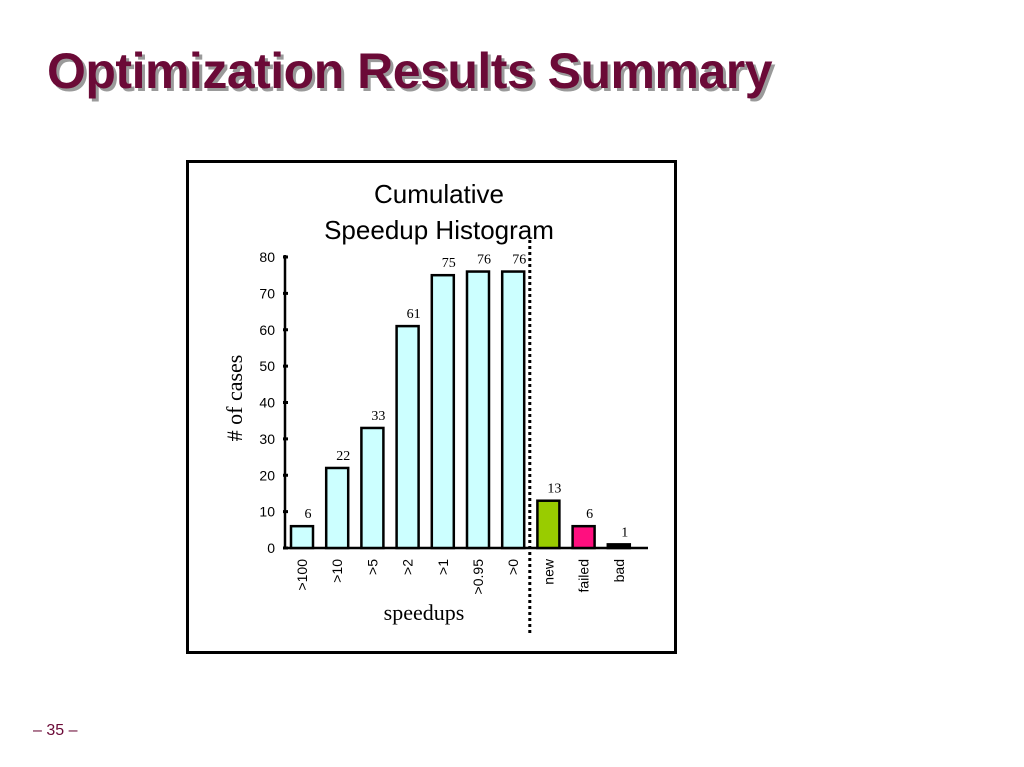  What do you see at coordinates (267, 475) in the screenshot?
I see `y-tick-label: 20` at bounding box center [267, 475].